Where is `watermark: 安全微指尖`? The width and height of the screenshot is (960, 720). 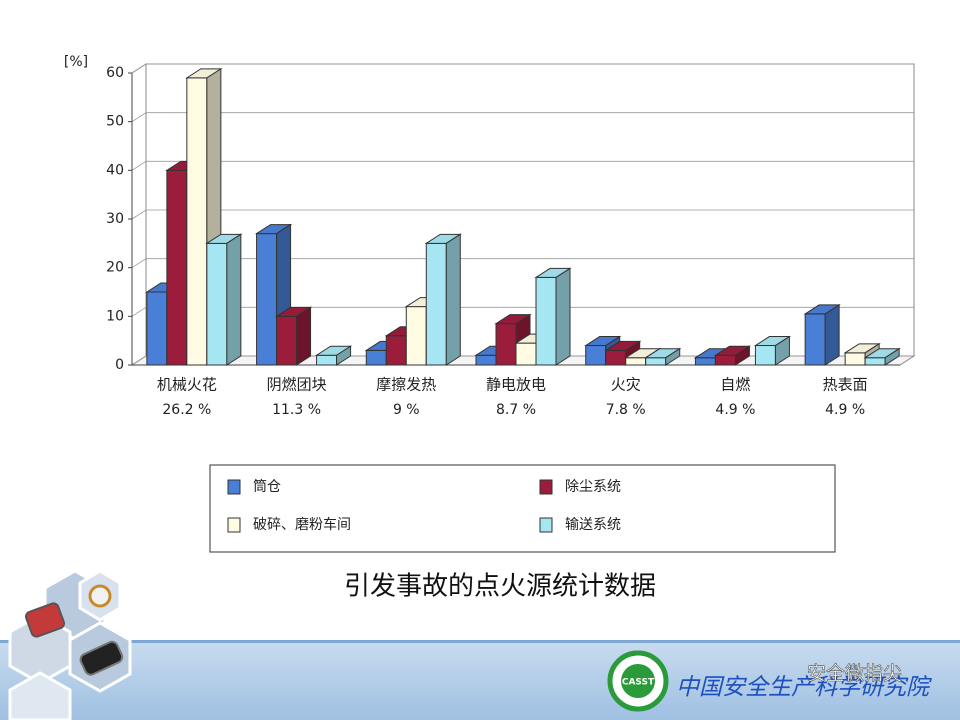
watermark: 安全微指尖 is located at coordinates (854, 674).